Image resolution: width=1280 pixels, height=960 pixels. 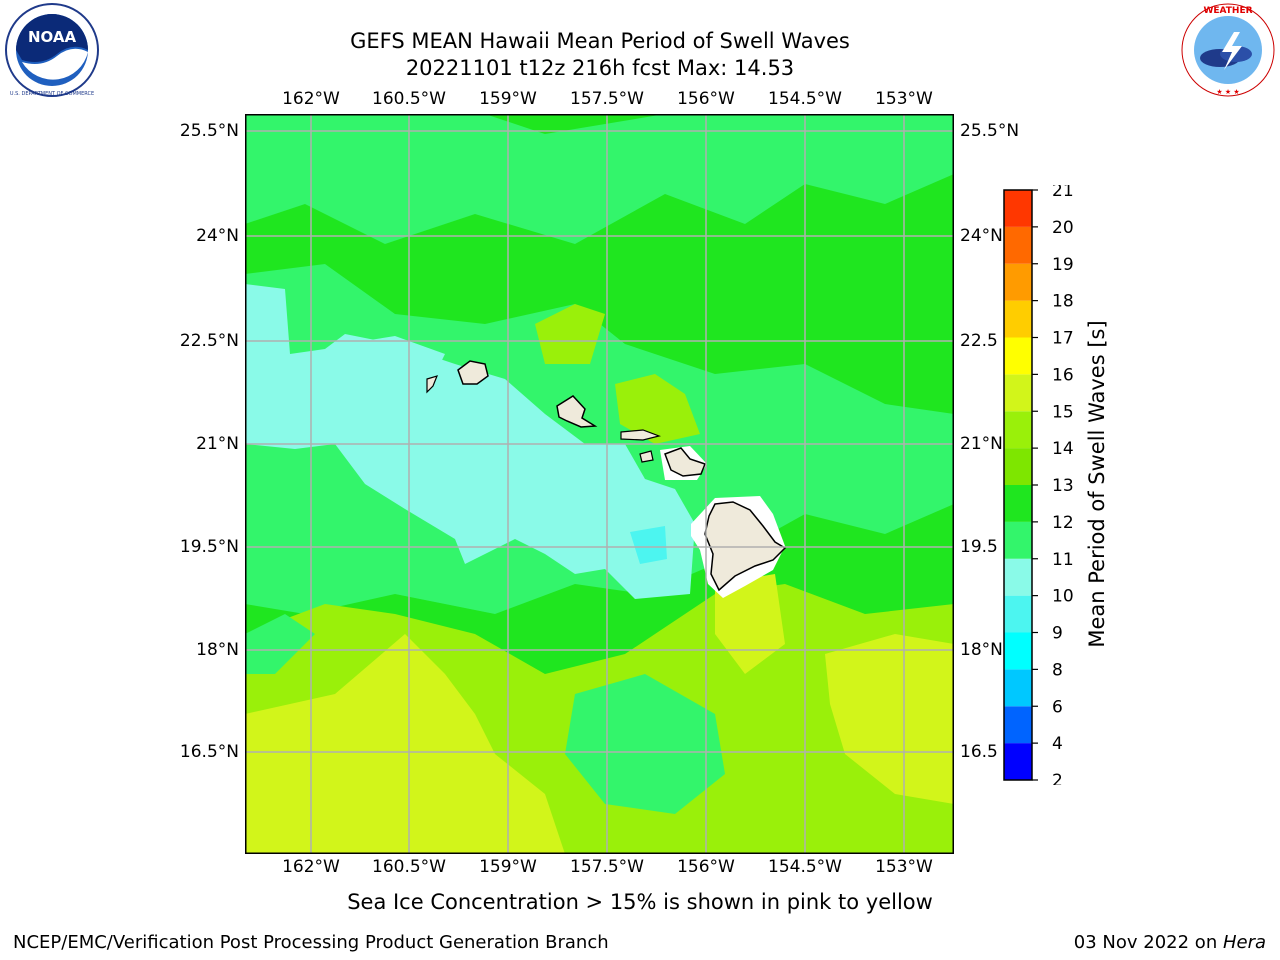 I want to click on colorbar-tick-label: 17, so click(x=1063, y=339).